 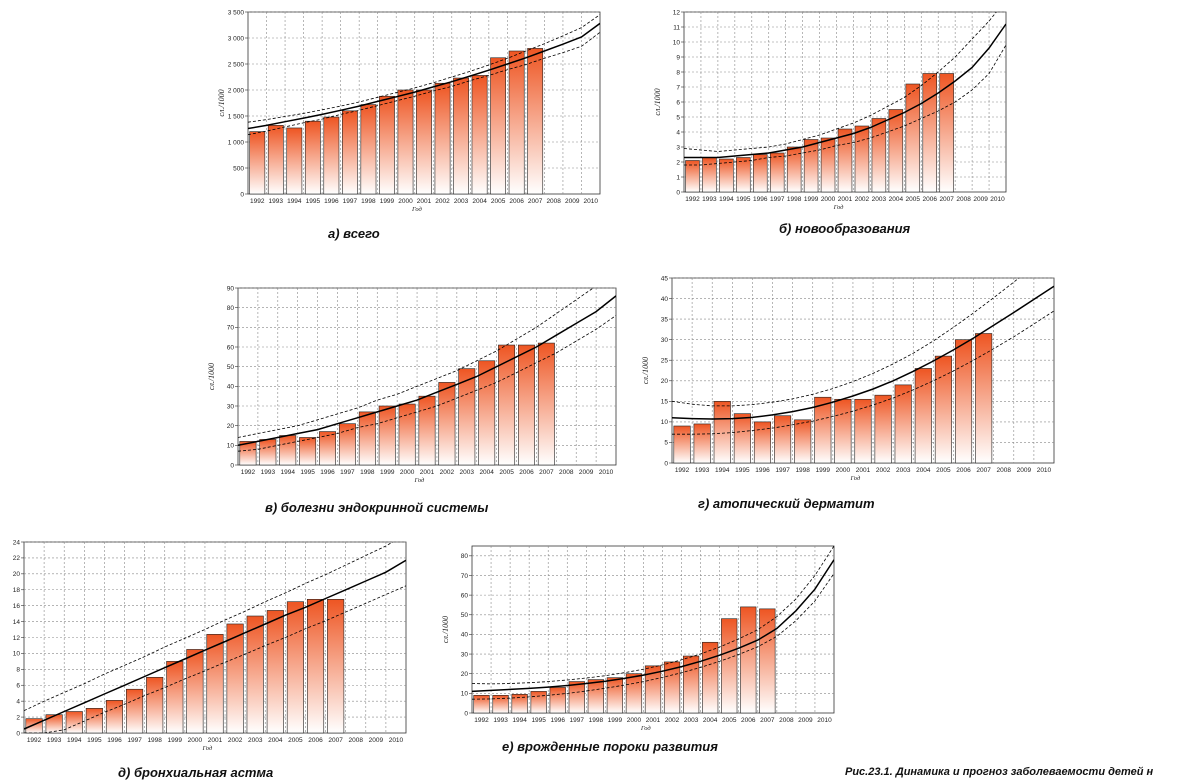 What do you see at coordinates (591, 201) in the screenshot?
I see `x-tick-label: 2010` at bounding box center [591, 201].